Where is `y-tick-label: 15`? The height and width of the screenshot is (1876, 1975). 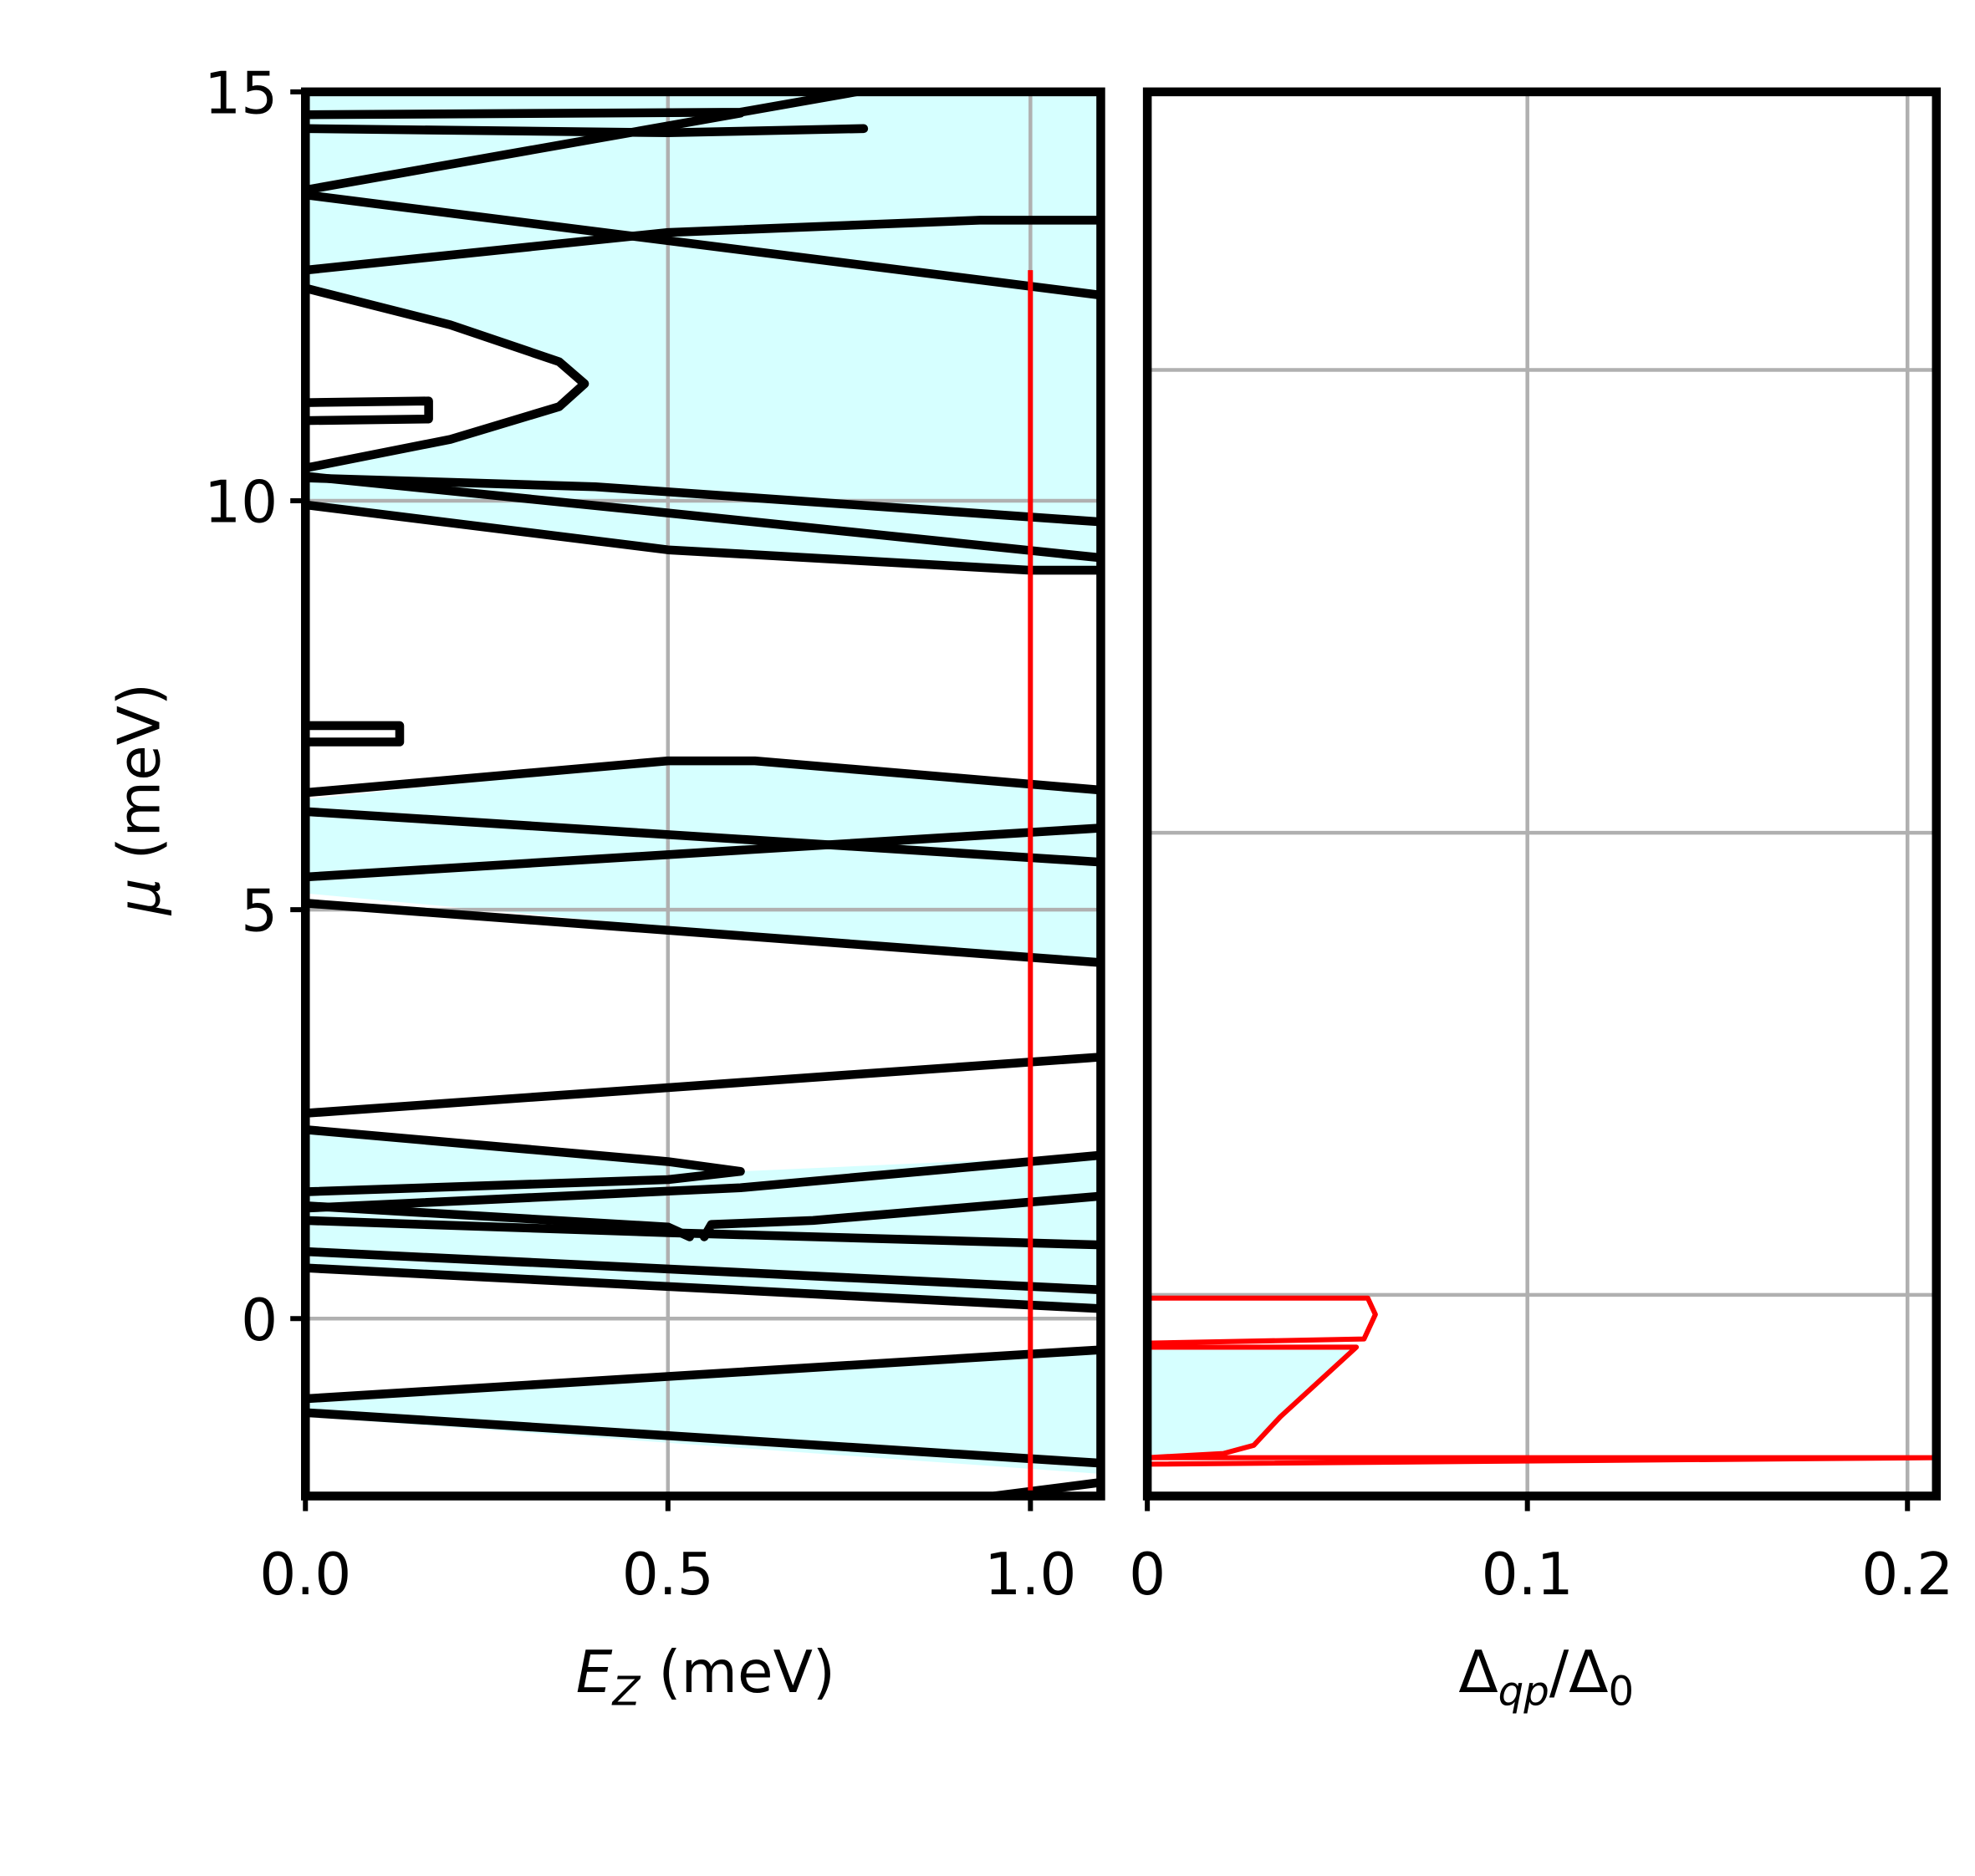
y-tick-label: 15 is located at coordinates (241, 94).